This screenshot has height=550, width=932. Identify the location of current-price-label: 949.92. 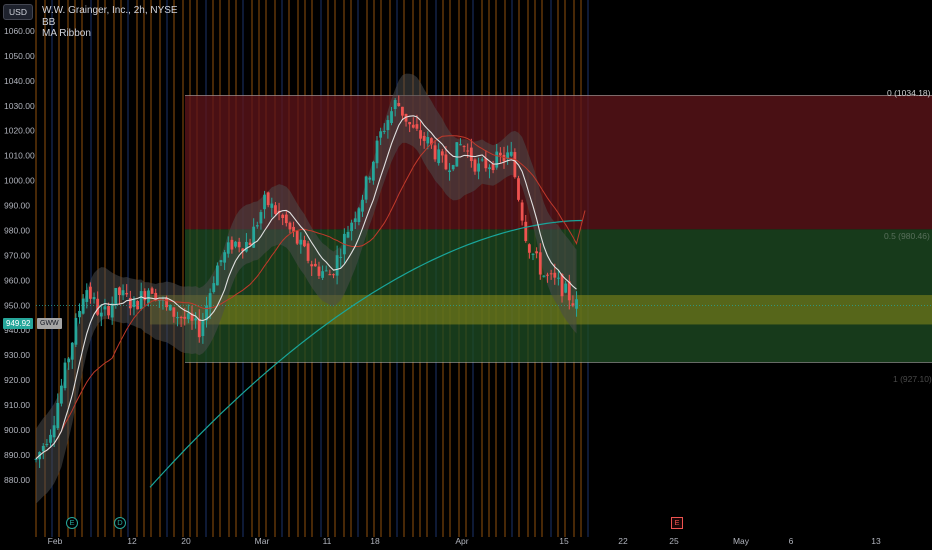
(18, 323).